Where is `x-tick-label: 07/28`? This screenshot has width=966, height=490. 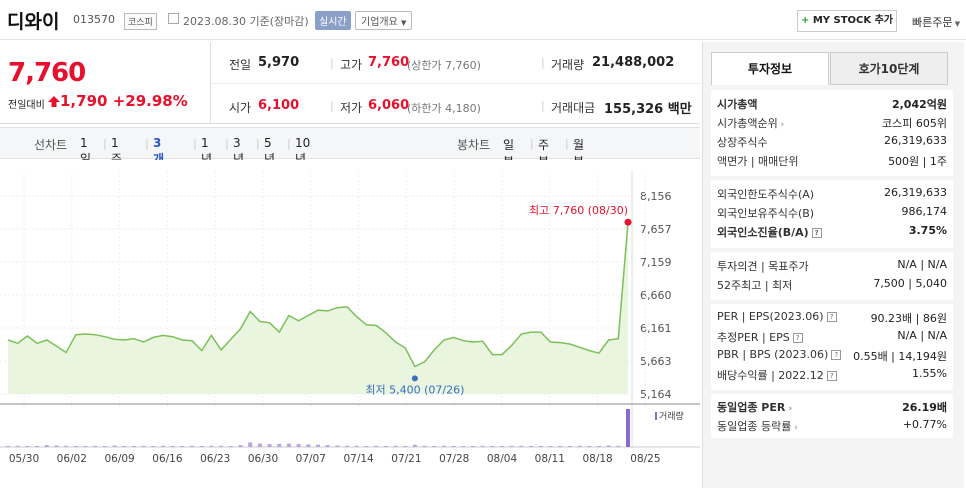 x-tick-label: 07/28 is located at coordinates (454, 459).